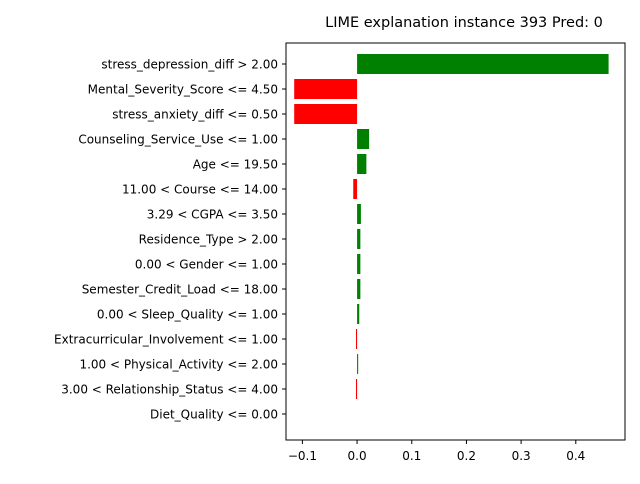  Describe the element at coordinates (183, 90) in the screenshot. I see `y-tick-label: Mental_Severity_Score <= 4.50` at that location.